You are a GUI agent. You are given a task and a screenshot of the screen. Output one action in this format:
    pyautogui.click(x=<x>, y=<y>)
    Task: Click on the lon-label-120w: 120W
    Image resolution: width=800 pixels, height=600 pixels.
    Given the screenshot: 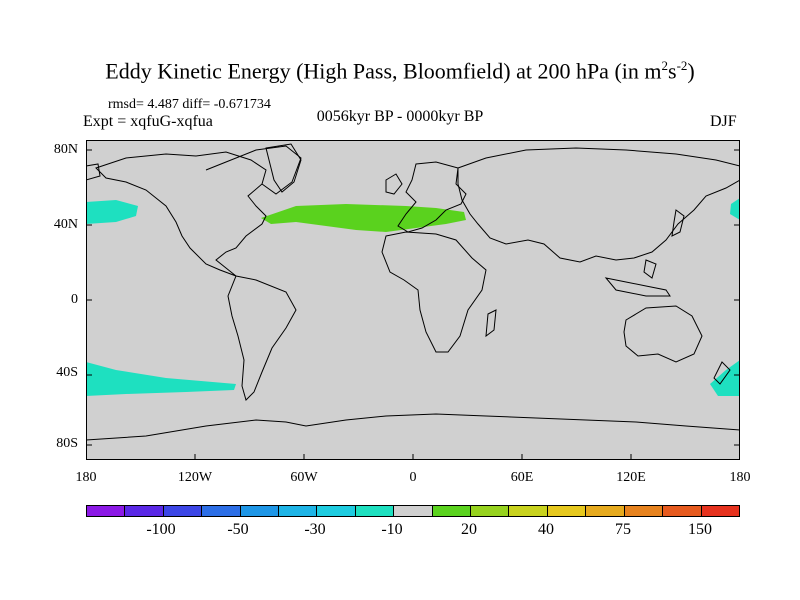 What is the action you would take?
    pyautogui.click(x=195, y=477)
    